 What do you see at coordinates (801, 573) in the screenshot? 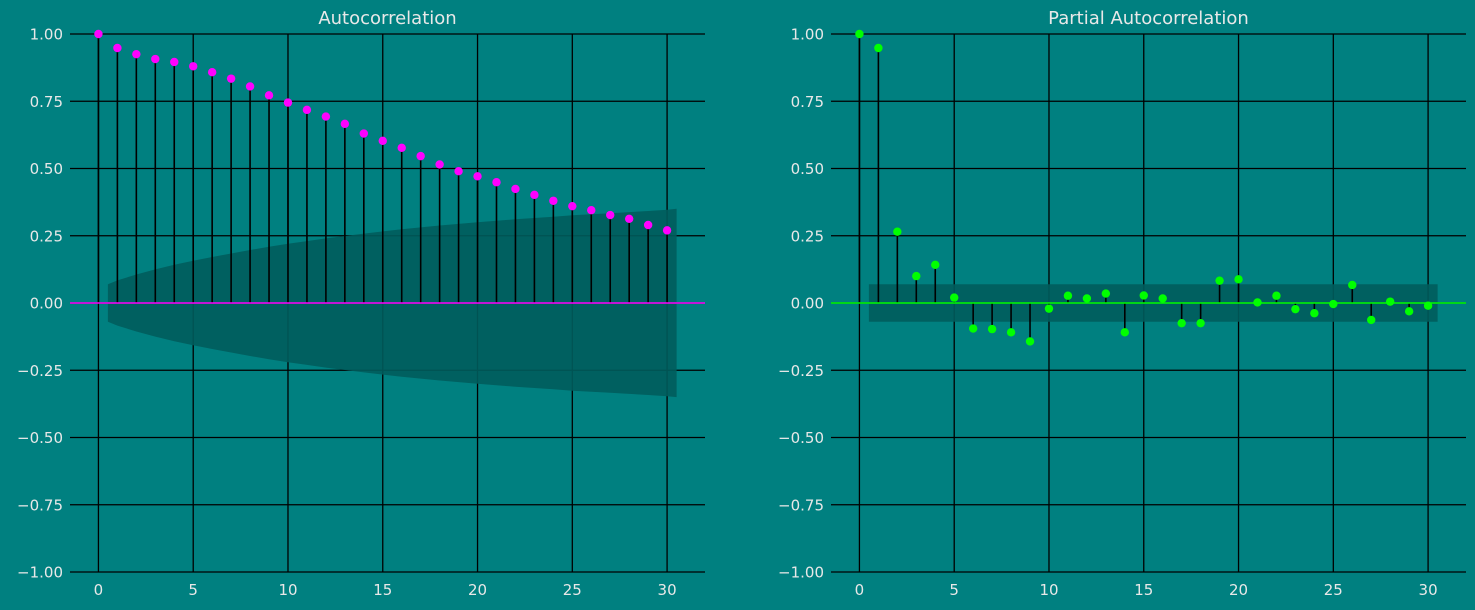
I see `pacf-ytick-label: −1.00` at bounding box center [801, 573].